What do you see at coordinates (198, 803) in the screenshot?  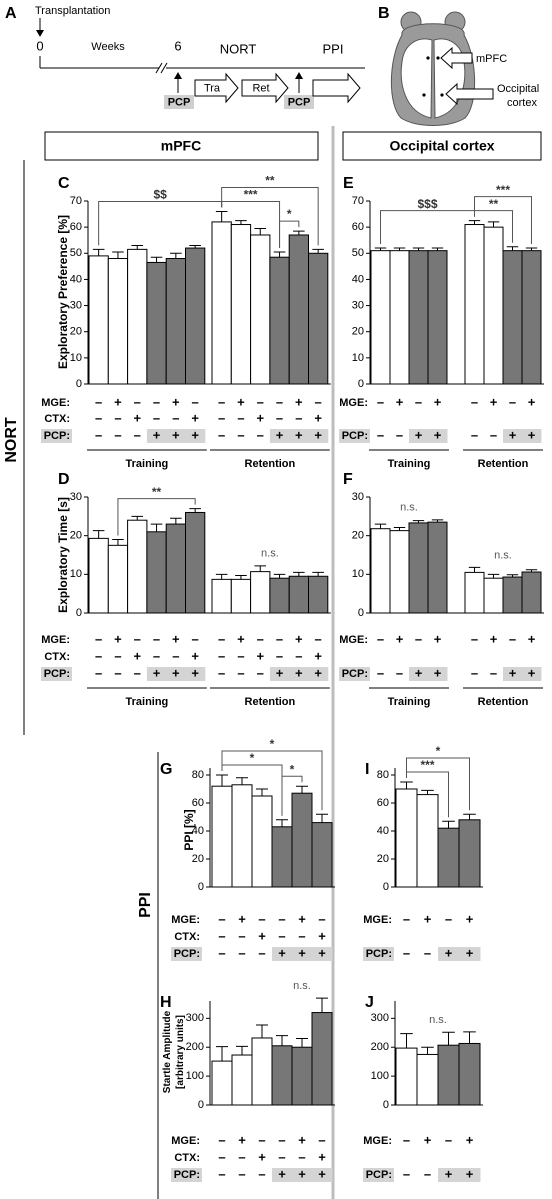 I see `y-tick-label: 60` at bounding box center [198, 803].